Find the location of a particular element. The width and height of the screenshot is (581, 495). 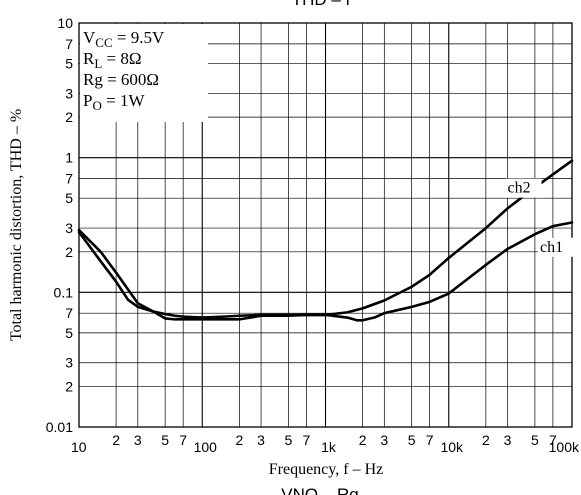

series-label-ch1: ch1 is located at coordinates (551, 247).